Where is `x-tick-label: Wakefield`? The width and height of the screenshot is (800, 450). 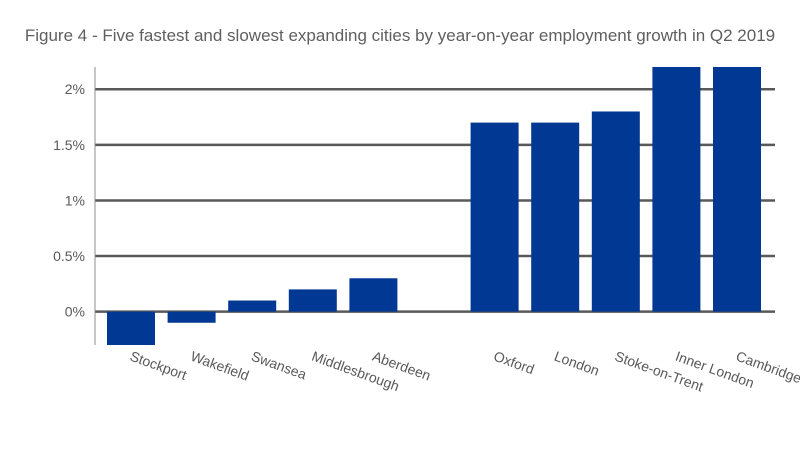
x-tick-label: Wakefield is located at coordinates (220, 366).